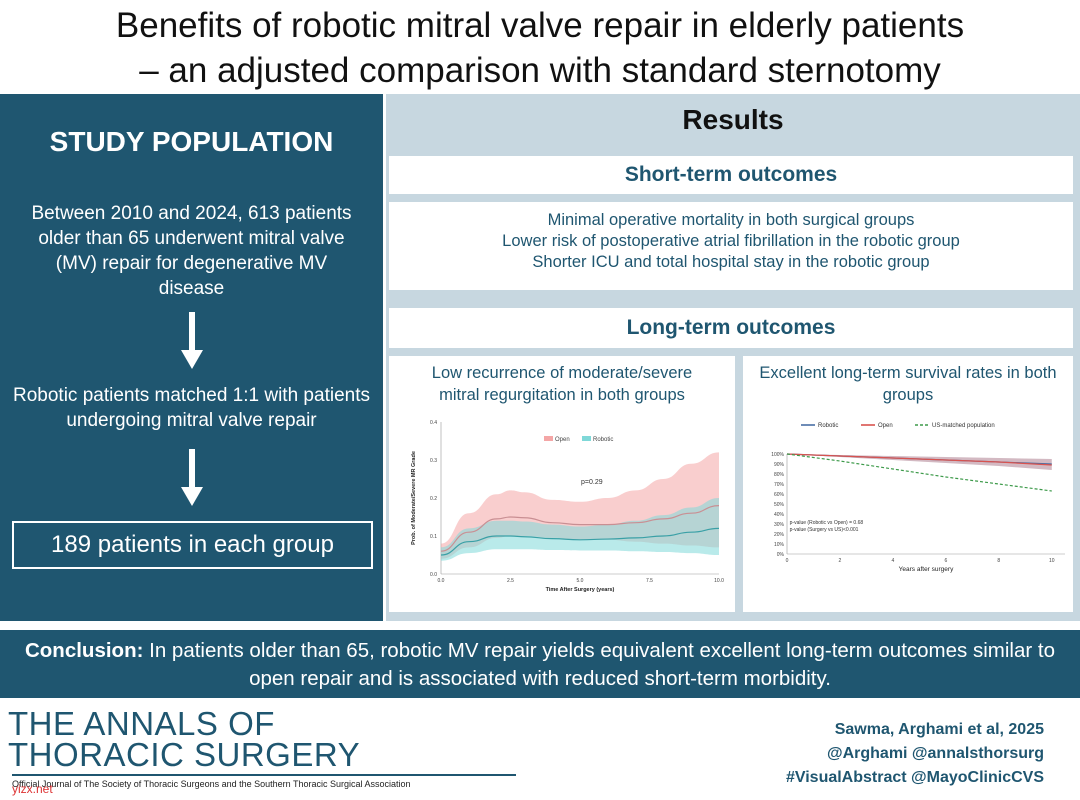  I want to click on authors: Sawma, Arghami et al, 2025, so click(939, 729).